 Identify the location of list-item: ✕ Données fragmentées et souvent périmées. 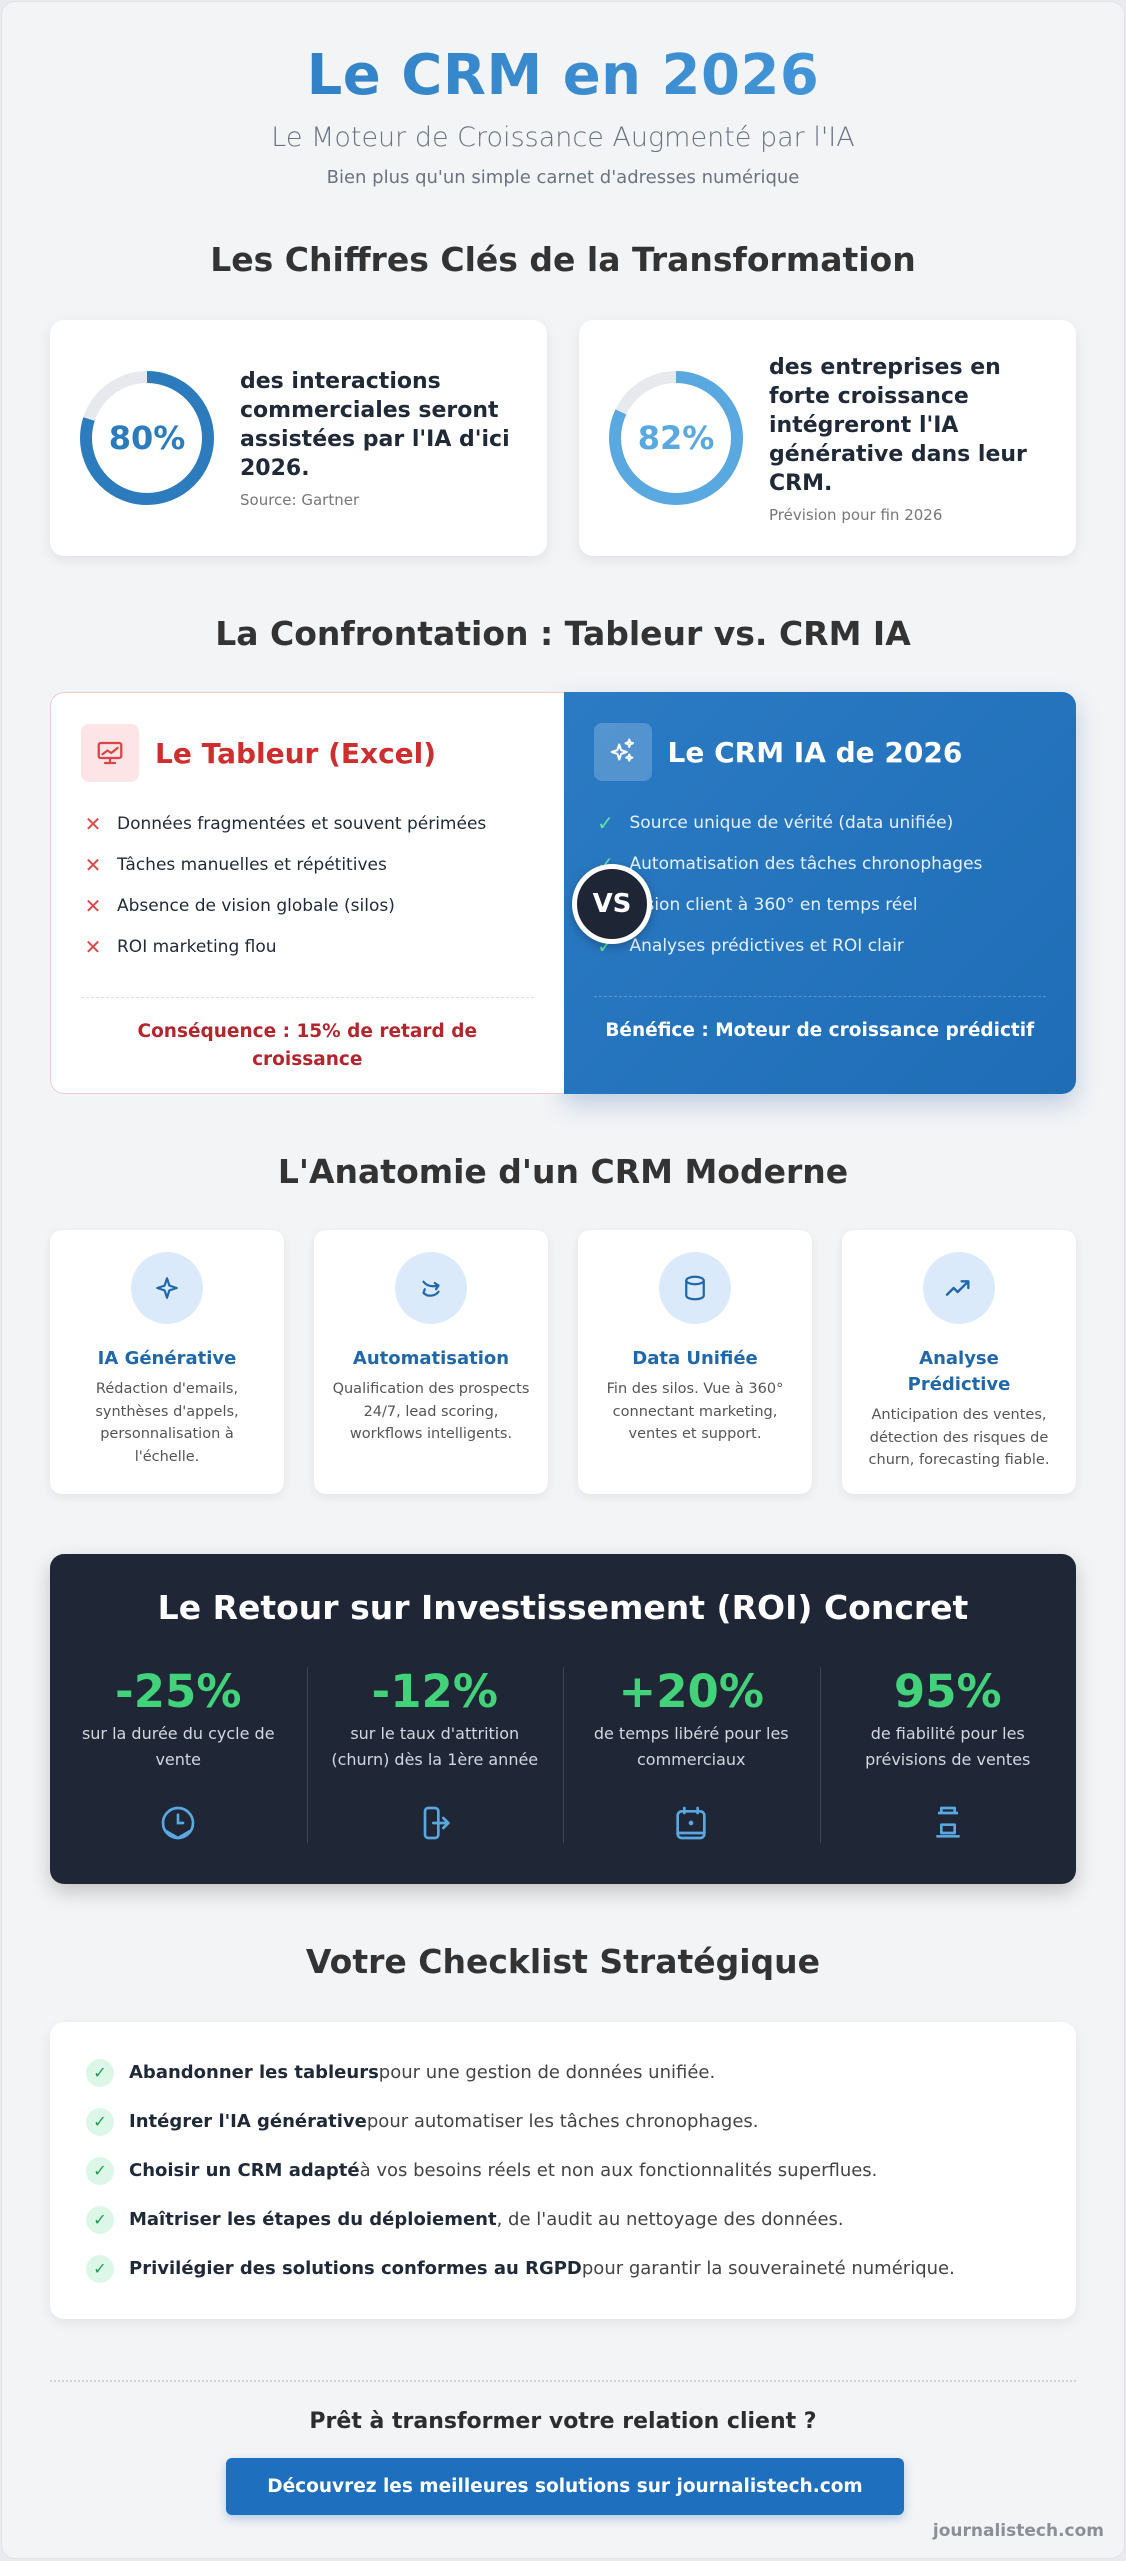
(307, 823).